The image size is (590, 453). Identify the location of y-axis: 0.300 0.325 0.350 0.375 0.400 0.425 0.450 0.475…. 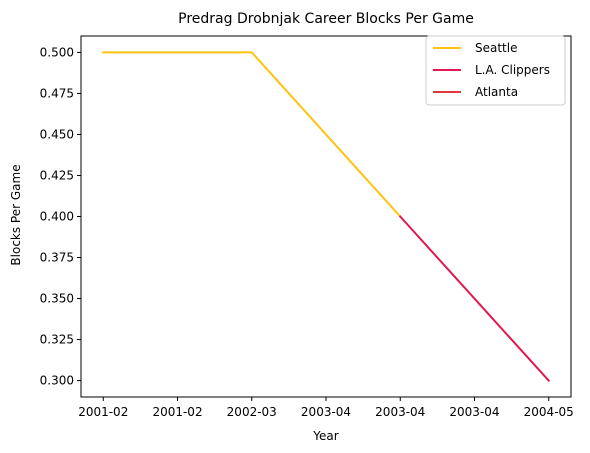
(60, 216).